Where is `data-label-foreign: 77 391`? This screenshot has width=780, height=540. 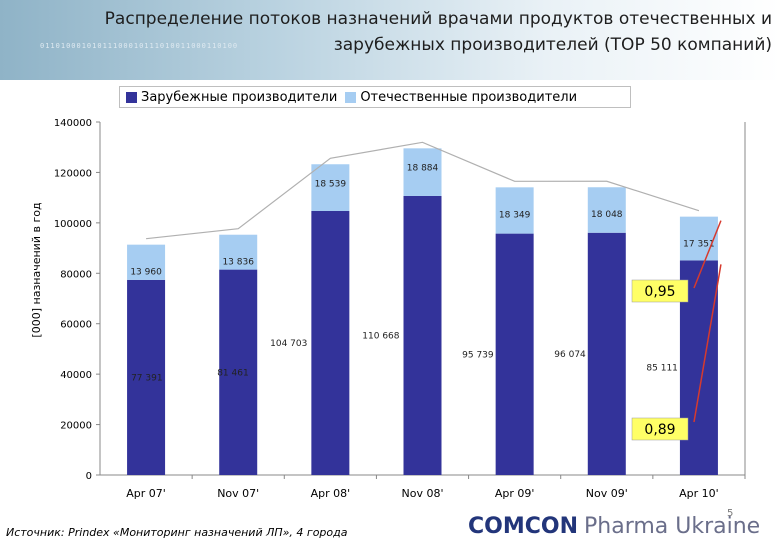
data-label-foreign: 77 391 is located at coordinates (147, 378).